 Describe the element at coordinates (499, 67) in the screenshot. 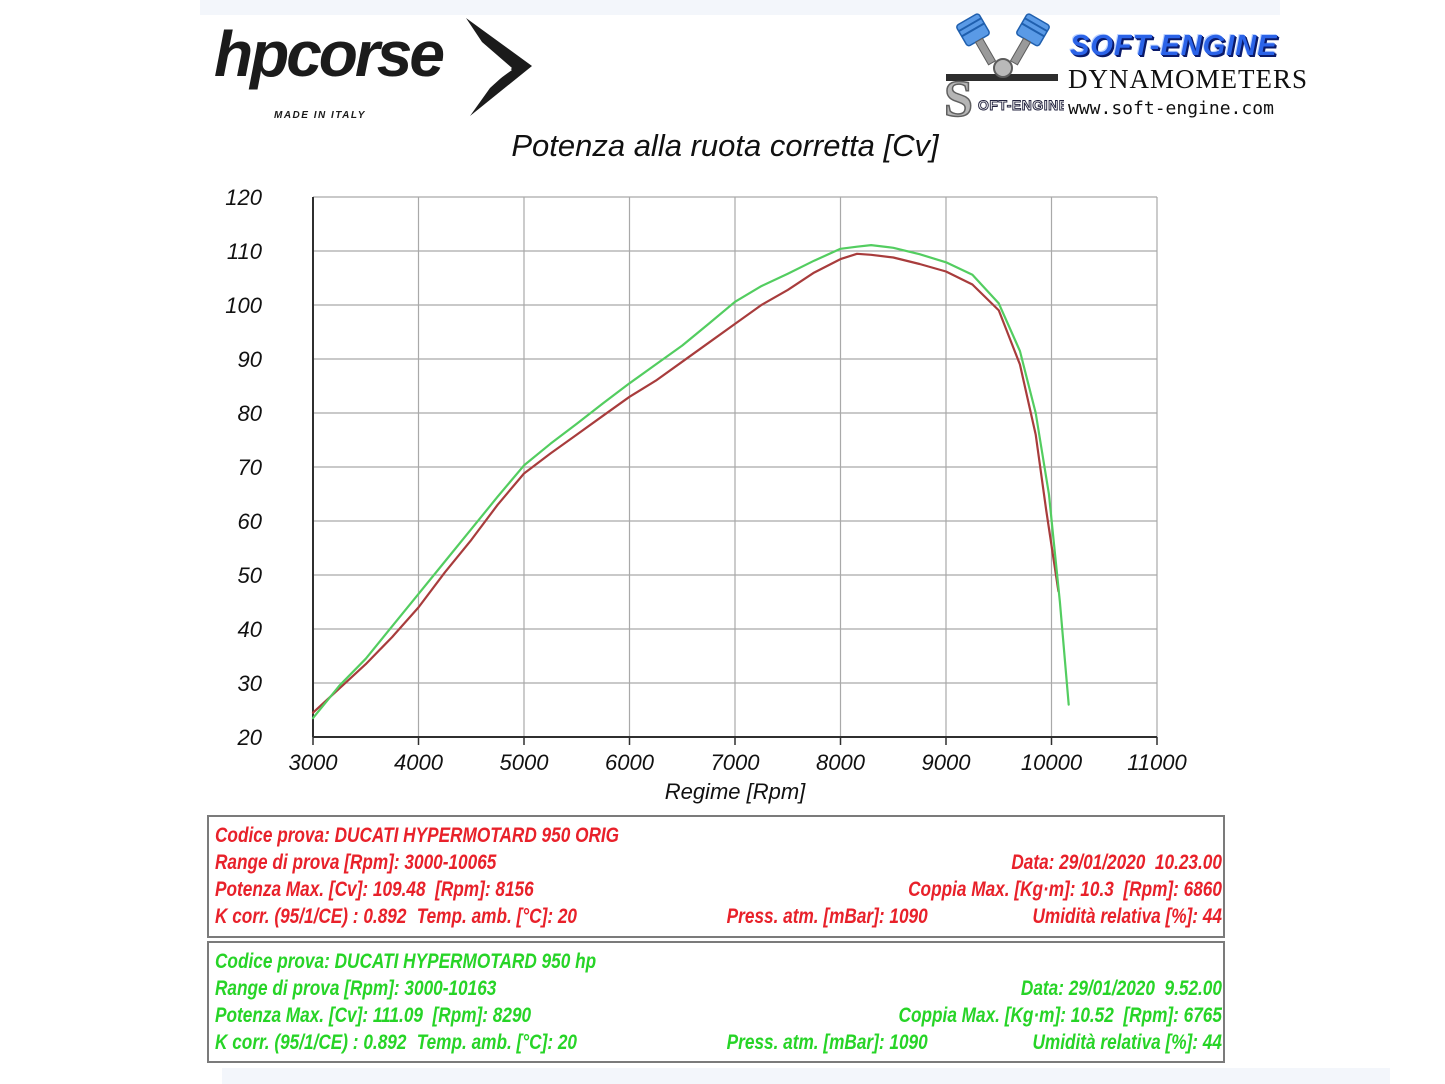

I see `hpcorse-arrow-icon` at that location.